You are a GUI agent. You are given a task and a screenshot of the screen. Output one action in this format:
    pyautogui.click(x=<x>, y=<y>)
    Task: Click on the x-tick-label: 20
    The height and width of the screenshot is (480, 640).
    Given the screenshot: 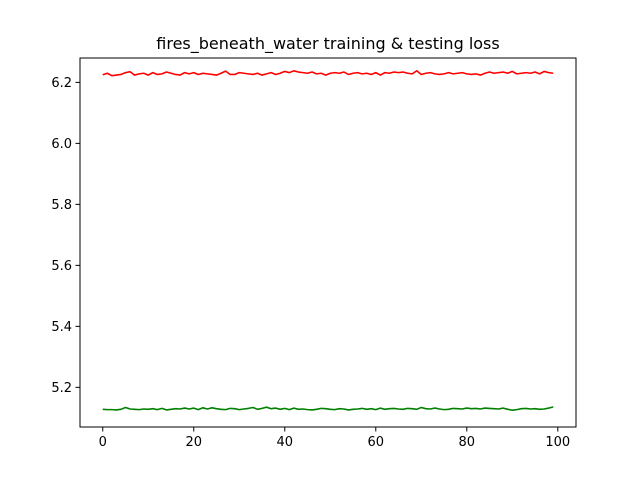 What is the action you would take?
    pyautogui.click(x=193, y=442)
    